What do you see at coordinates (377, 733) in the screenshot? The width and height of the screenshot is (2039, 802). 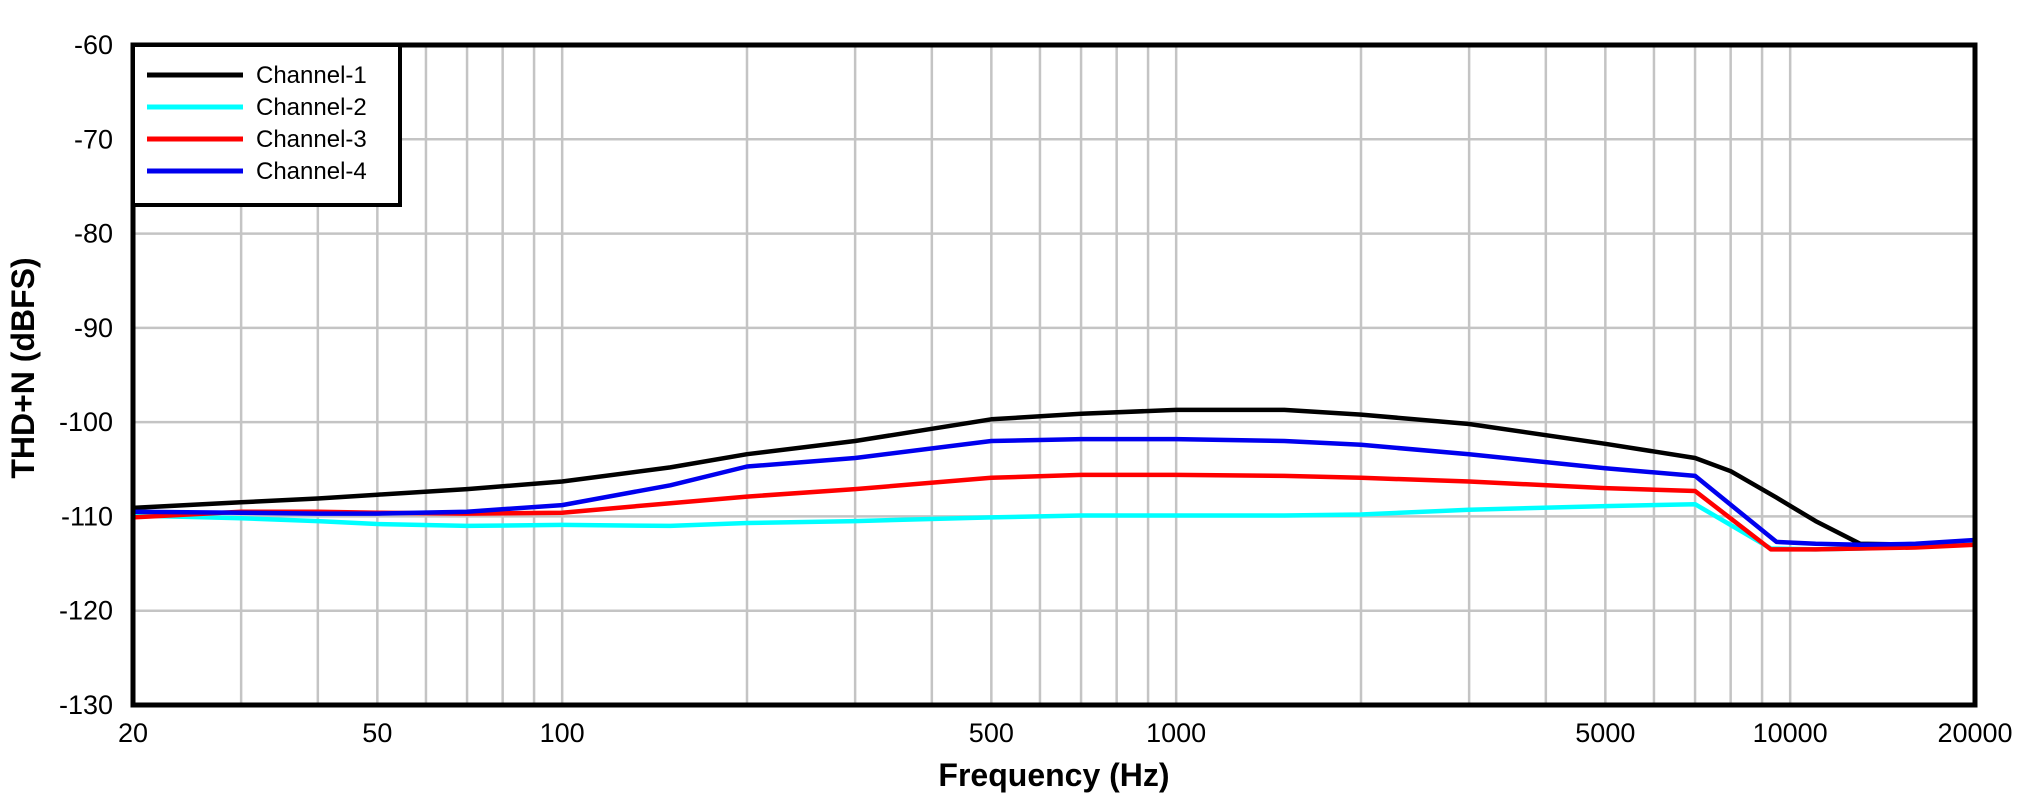 I see `x-tick-label-50: 50` at bounding box center [377, 733].